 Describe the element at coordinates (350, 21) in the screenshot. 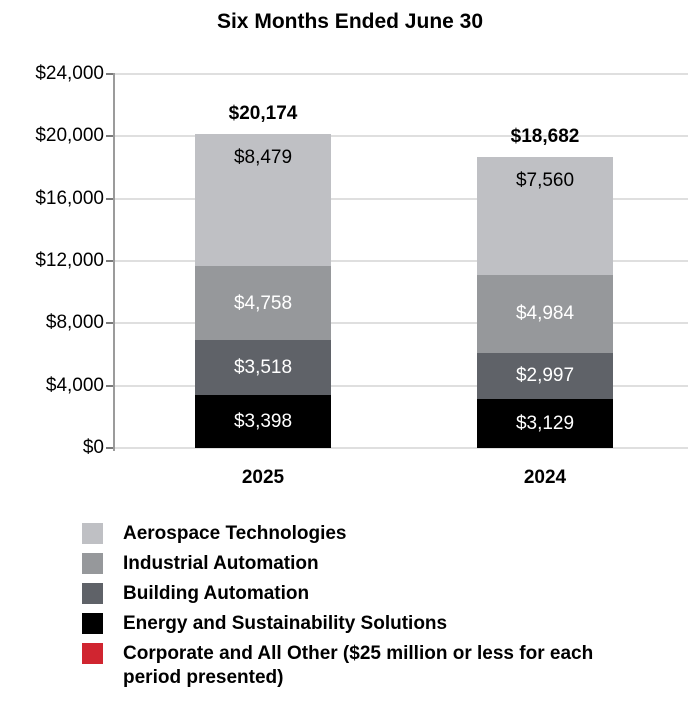

I see `chart-title: Six Months Ended June 30` at that location.